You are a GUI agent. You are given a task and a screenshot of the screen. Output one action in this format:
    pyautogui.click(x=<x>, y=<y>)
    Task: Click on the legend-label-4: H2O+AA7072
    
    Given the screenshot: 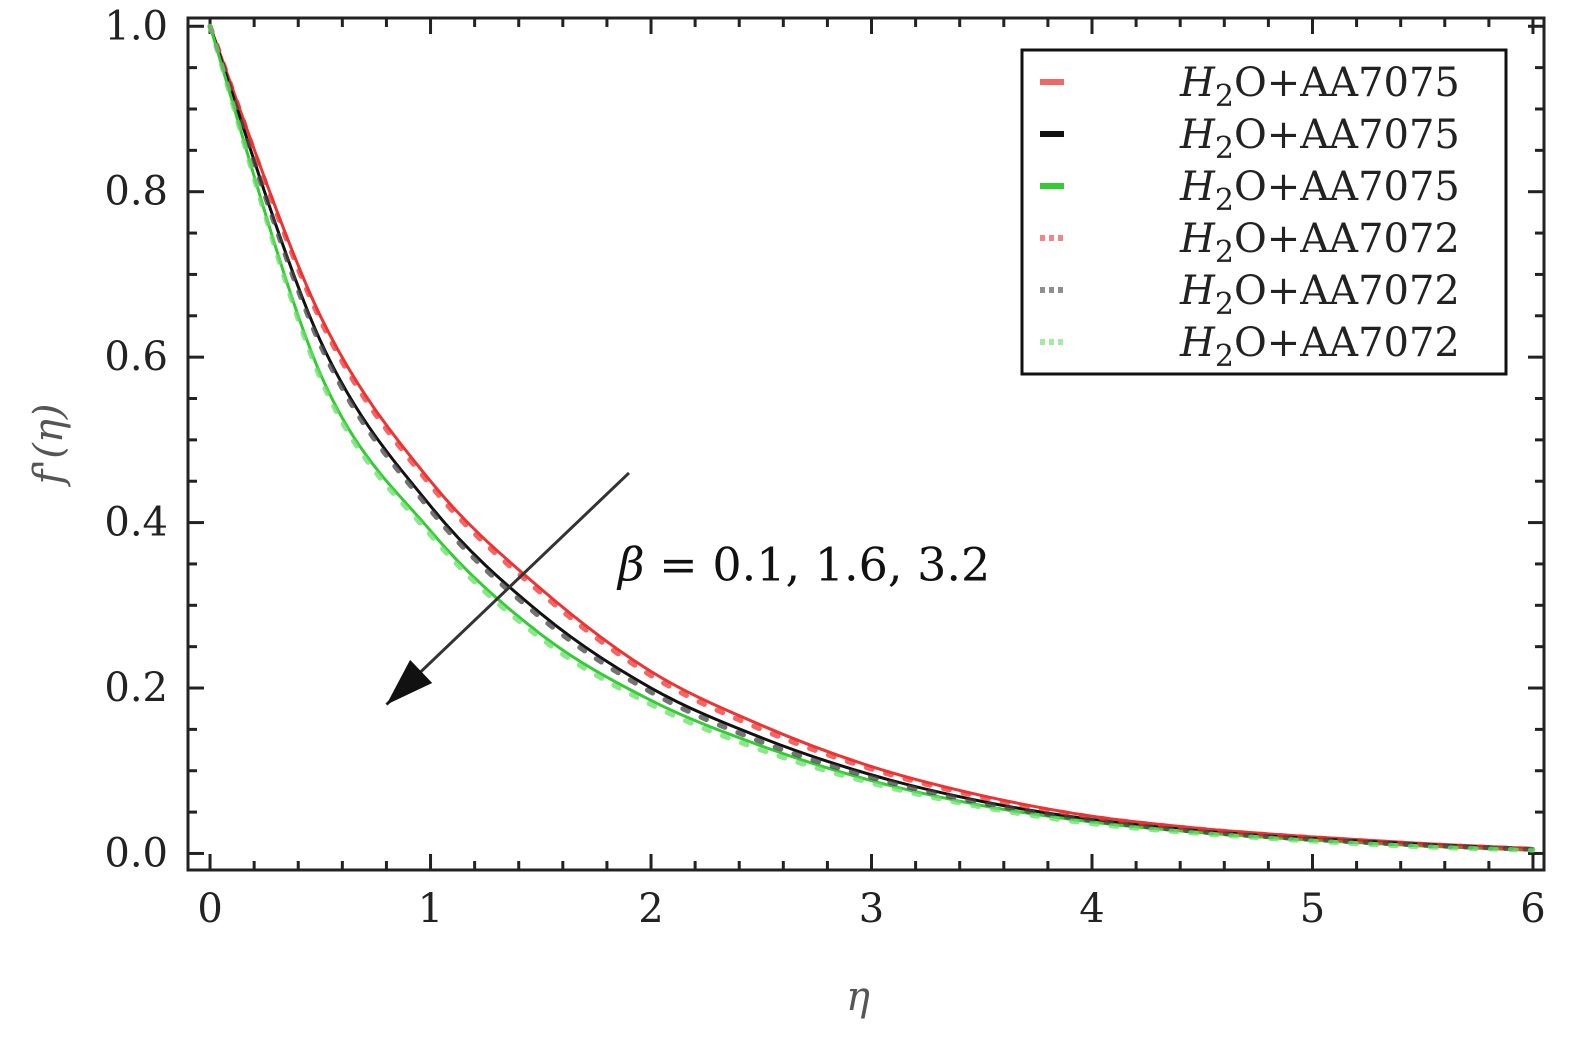 What is the action you would take?
    pyautogui.click(x=1319, y=243)
    